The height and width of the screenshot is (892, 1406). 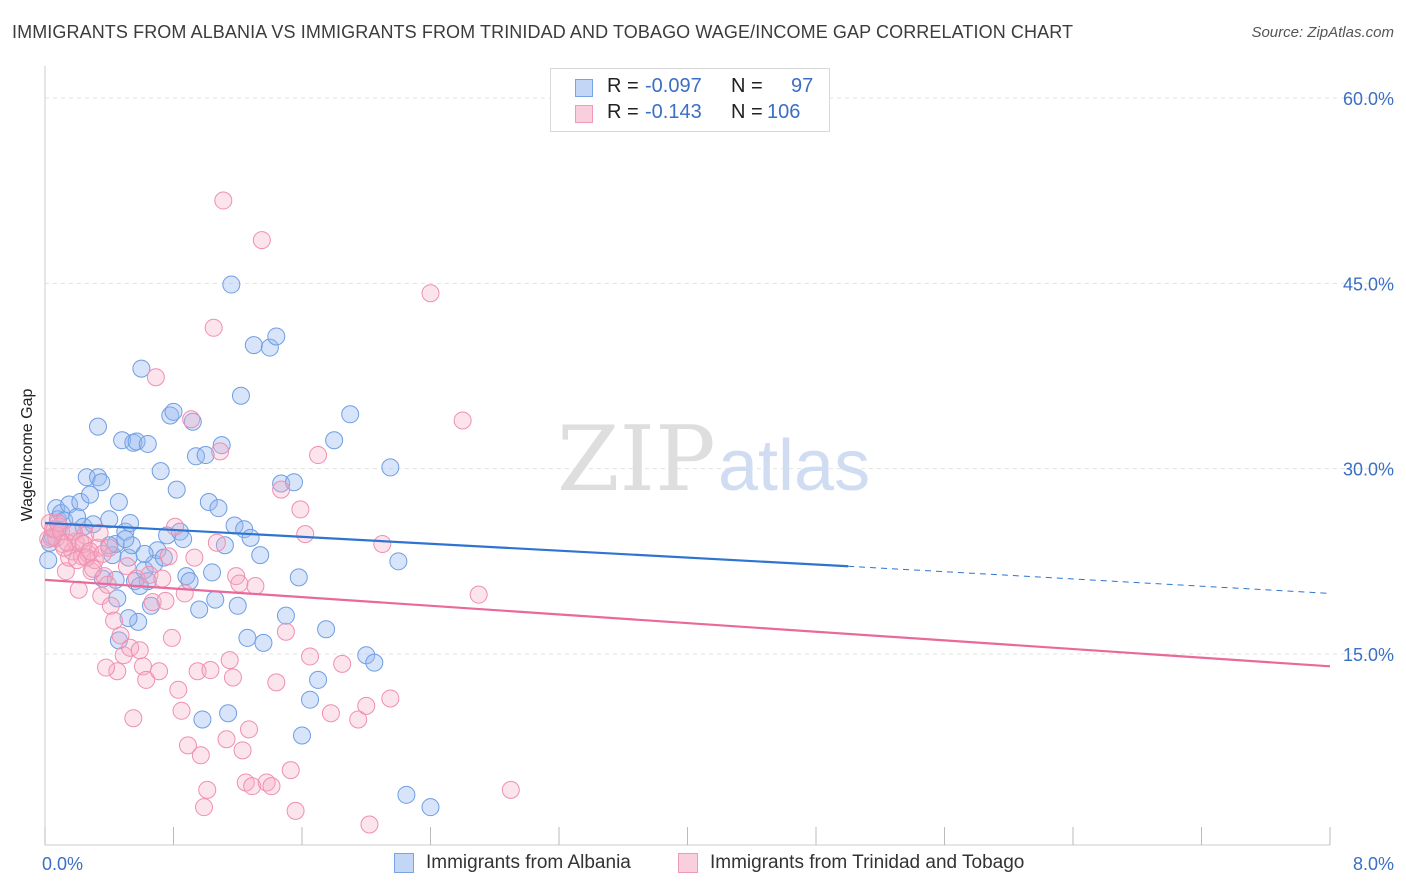 What do you see at coordinates (687, 623) in the screenshot?
I see `trinidad-trend-line` at bounding box center [687, 623].